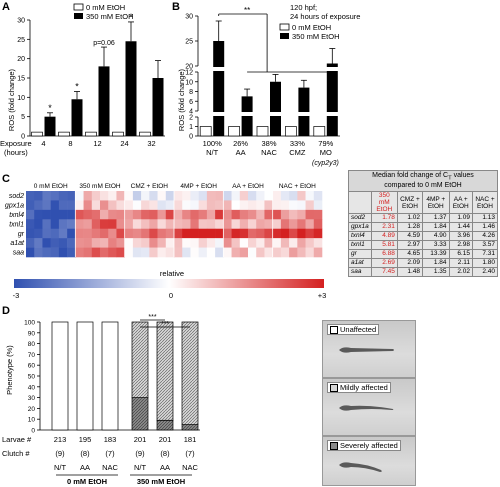 The image size is (500, 487). Describe the element at coordinates (78, 16) in the screenshot. I see `legend-swatch-etoh` at that location.